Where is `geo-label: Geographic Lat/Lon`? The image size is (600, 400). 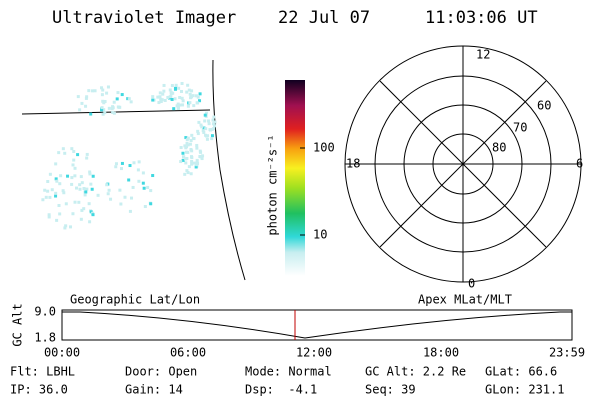 geo-label: Geographic Lat/Lon is located at coordinates (135, 300).